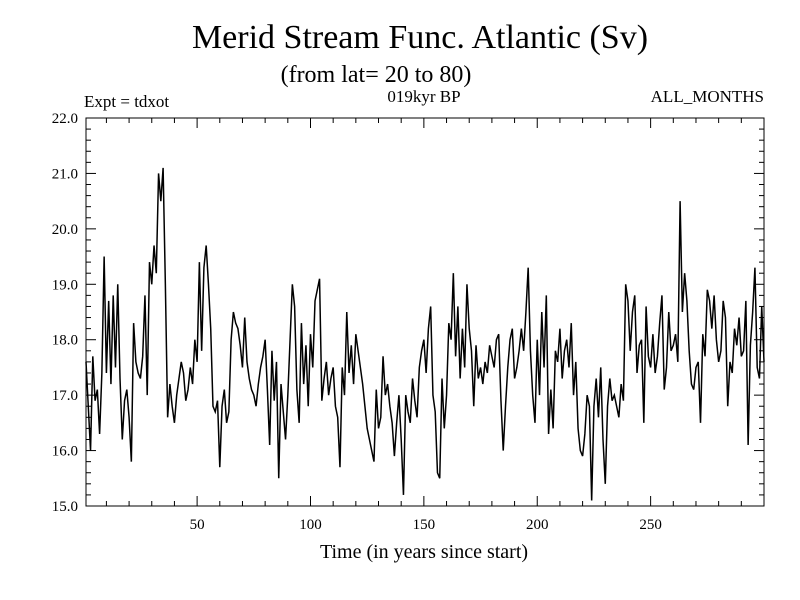 Image resolution: width=800 pixels, height=600 pixels. I want to click on x-tick-label: 150, so click(424, 525).